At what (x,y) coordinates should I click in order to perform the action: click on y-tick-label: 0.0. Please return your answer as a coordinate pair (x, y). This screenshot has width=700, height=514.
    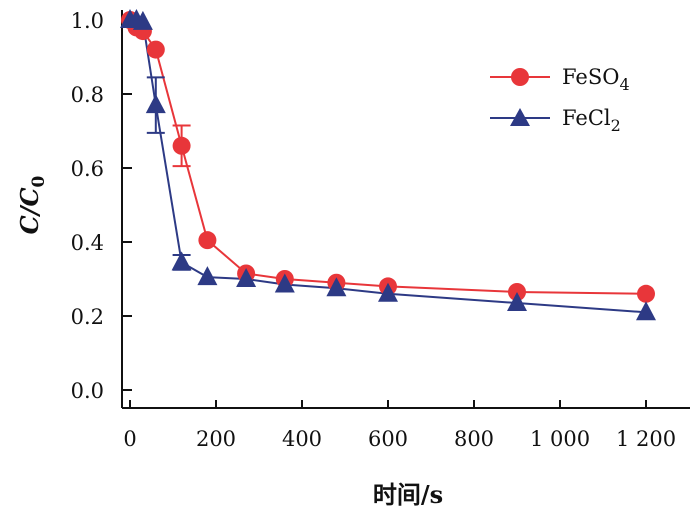
    Looking at the image, I should click on (87, 391).